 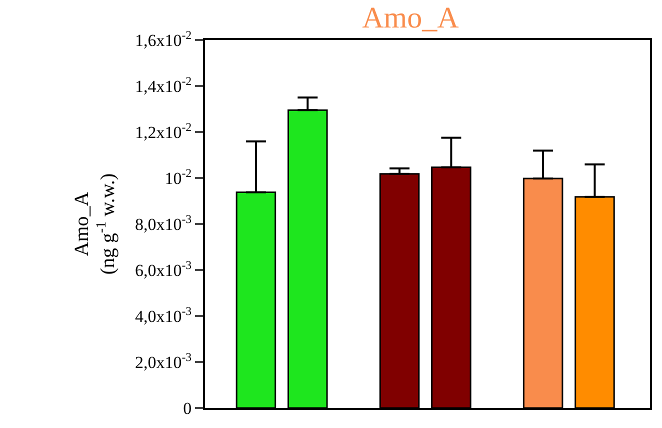 I want to click on y-tick-label: 8,0x10$^{-3}$, so click(x=163, y=223).